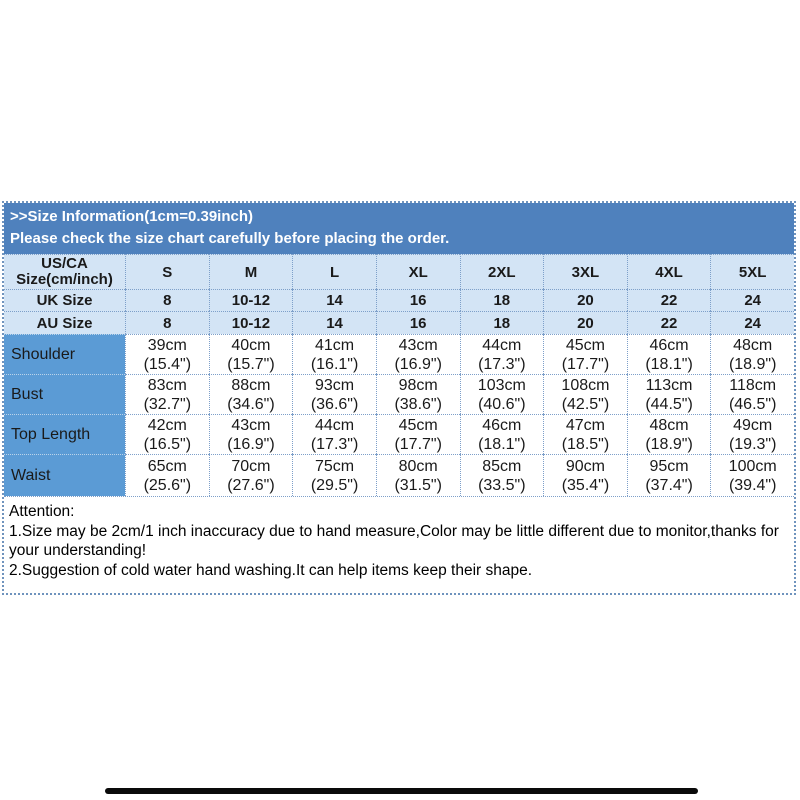  What do you see at coordinates (401, 791) in the screenshot?
I see `bottom-bar` at bounding box center [401, 791].